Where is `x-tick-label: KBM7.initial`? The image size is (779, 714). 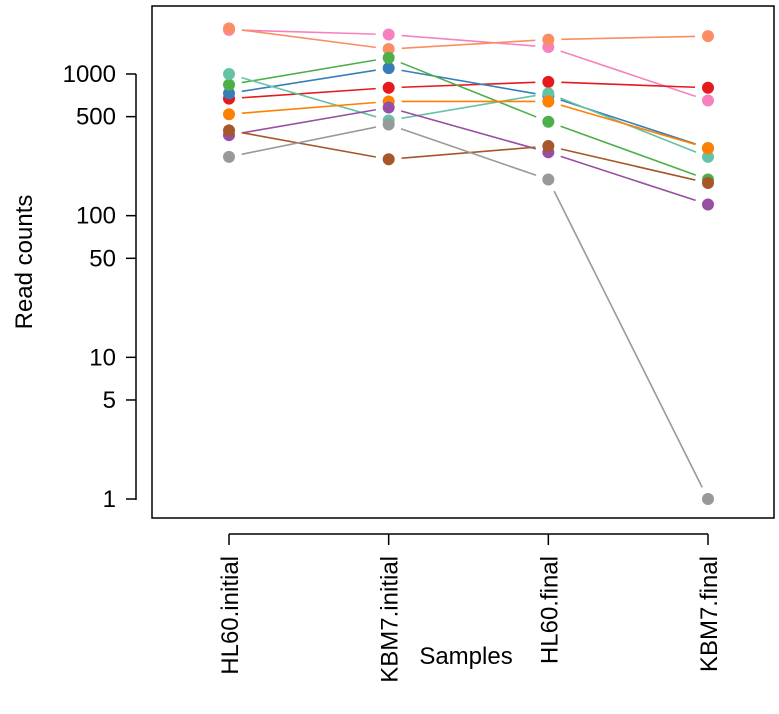 x-tick-label: KBM7.initial is located at coordinates (390, 619).